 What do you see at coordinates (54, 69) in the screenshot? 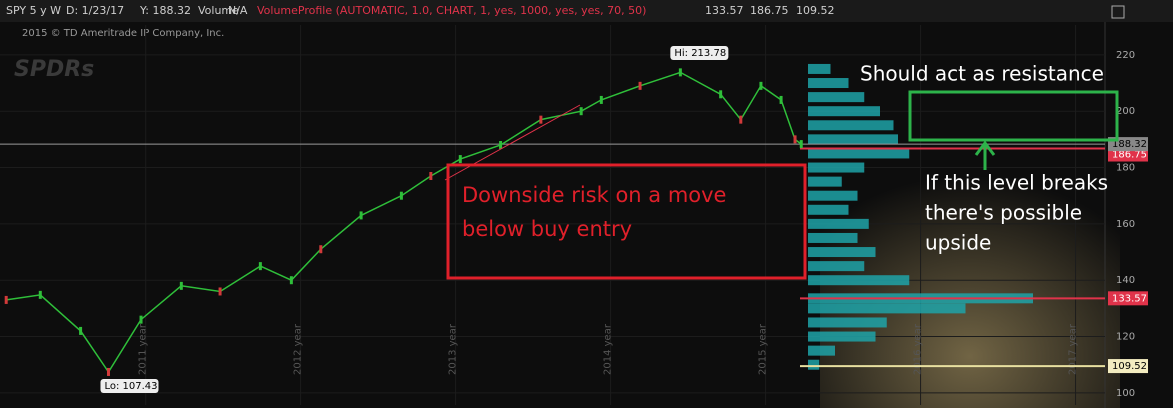
I see `logo: SPDRs` at bounding box center [54, 69].